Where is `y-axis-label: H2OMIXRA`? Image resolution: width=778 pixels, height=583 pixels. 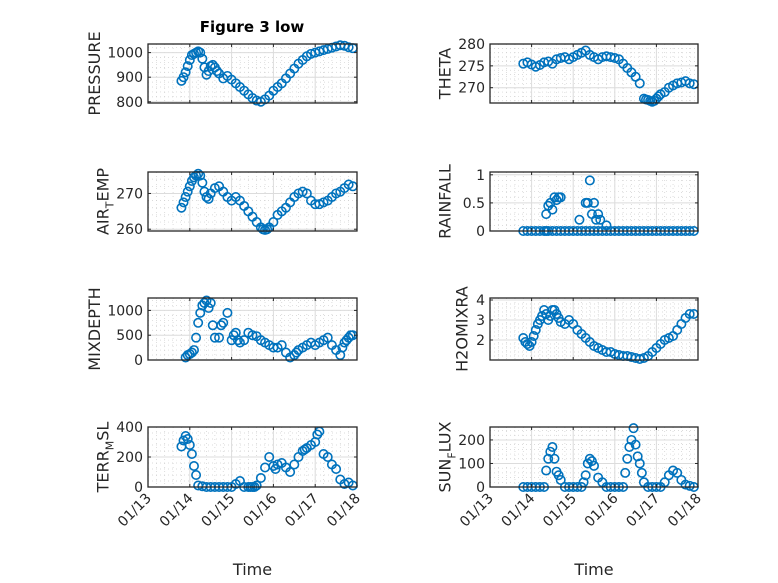 y-axis-label: H2OMIXRA is located at coordinates (462, 329).